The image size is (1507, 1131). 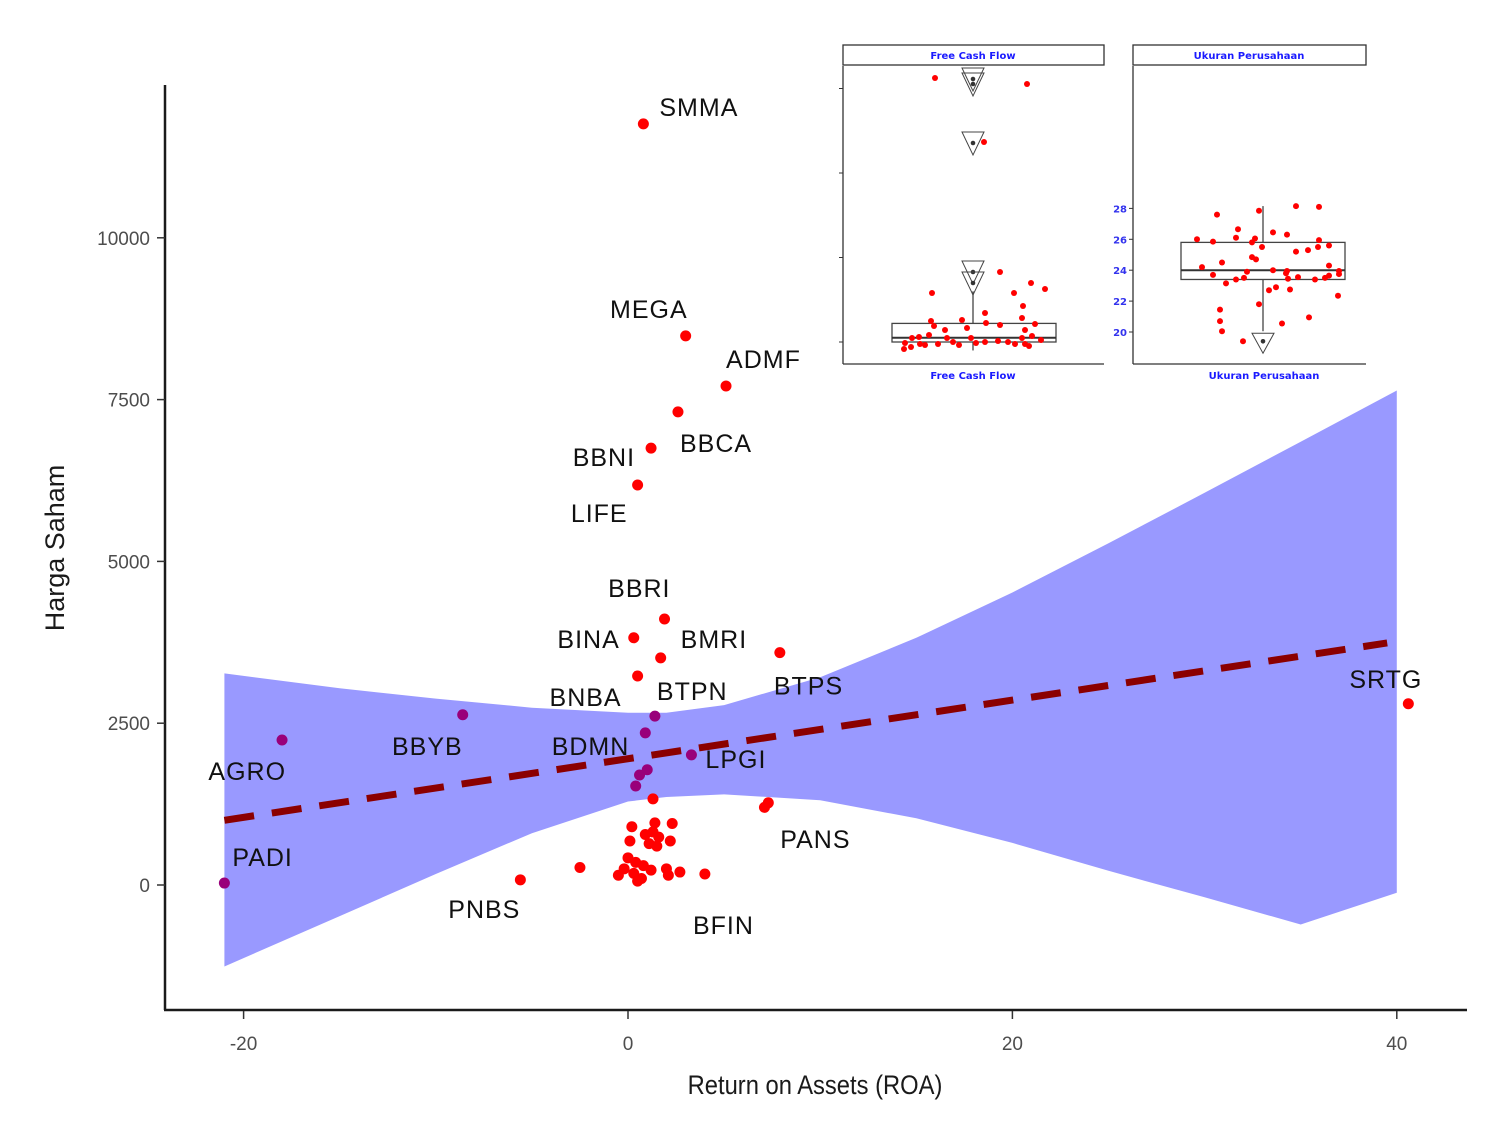 I want to click on inset-up-y-tick-label: 28, so click(x=1120, y=209).